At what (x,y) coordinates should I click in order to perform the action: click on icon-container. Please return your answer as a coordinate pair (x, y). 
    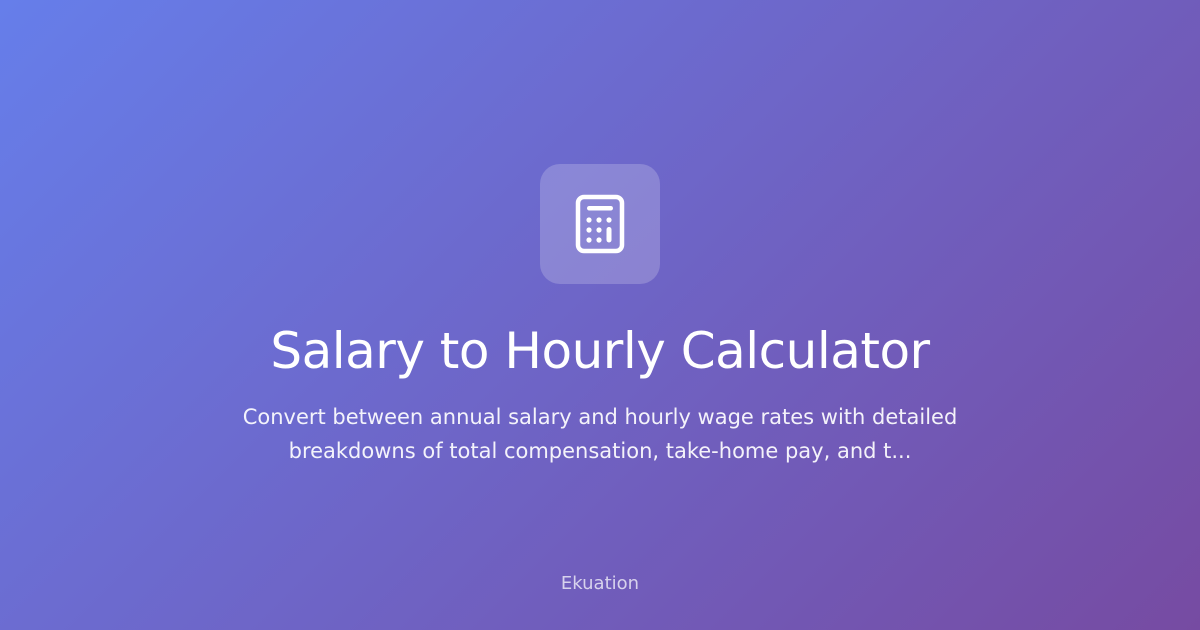
    Looking at the image, I should click on (600, 224).